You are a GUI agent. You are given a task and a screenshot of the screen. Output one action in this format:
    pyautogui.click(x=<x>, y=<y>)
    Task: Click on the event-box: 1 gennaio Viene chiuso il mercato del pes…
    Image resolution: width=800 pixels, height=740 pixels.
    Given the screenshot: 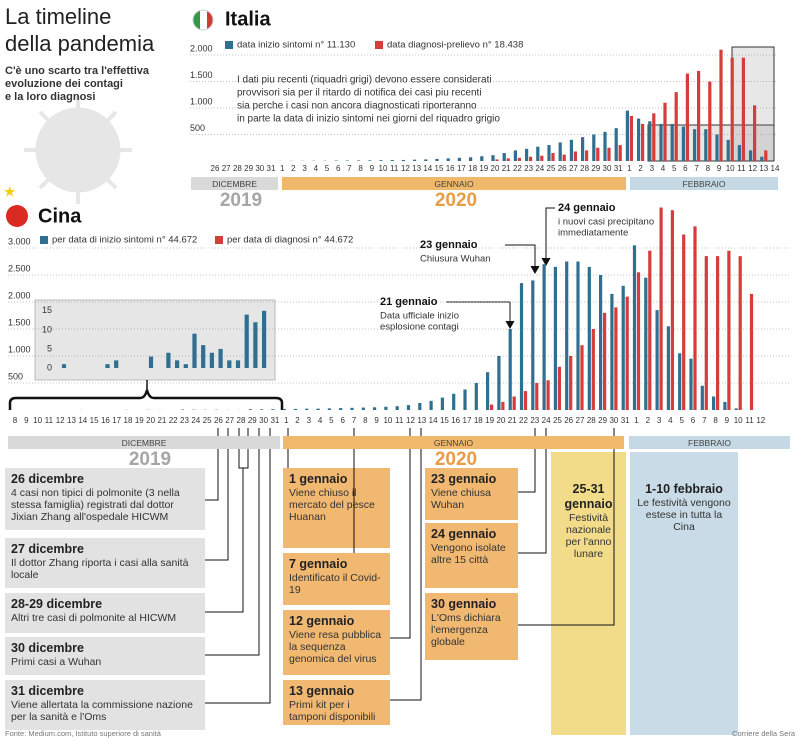 What is the action you would take?
    pyautogui.click(x=336, y=508)
    